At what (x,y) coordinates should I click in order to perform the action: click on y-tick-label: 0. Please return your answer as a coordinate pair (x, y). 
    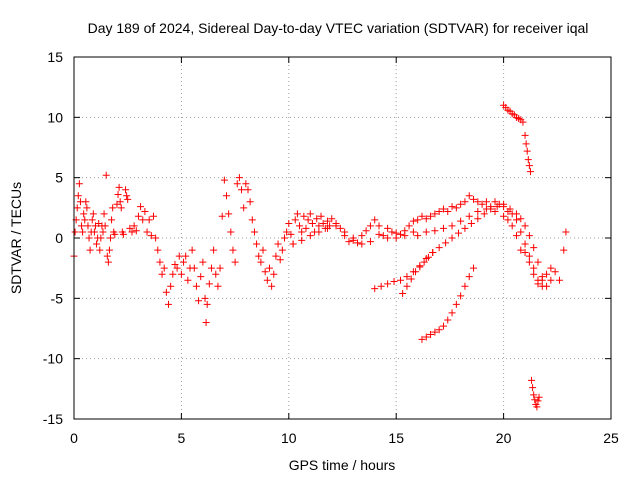
    Looking at the image, I should click on (59, 238).